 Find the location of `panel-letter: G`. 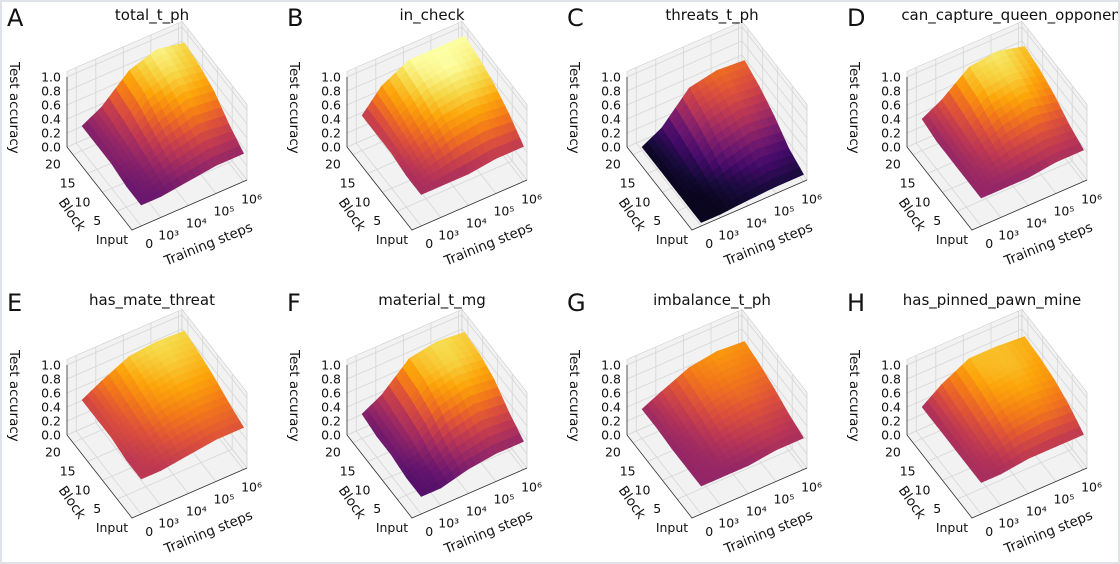

panel-letter: G is located at coordinates (576, 303).